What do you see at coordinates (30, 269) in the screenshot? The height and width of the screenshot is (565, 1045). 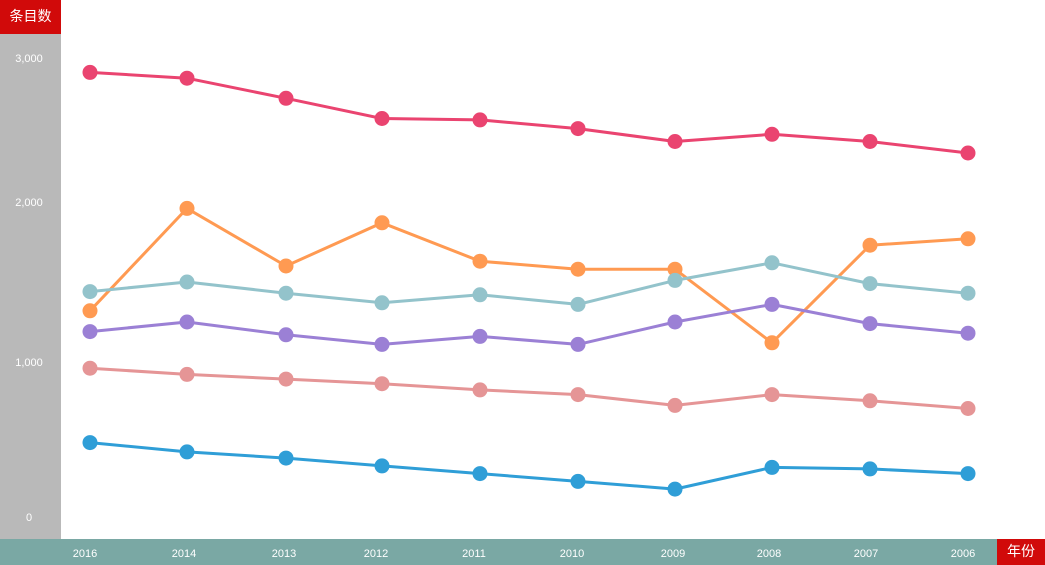 I see `y-axis-band` at bounding box center [30, 269].